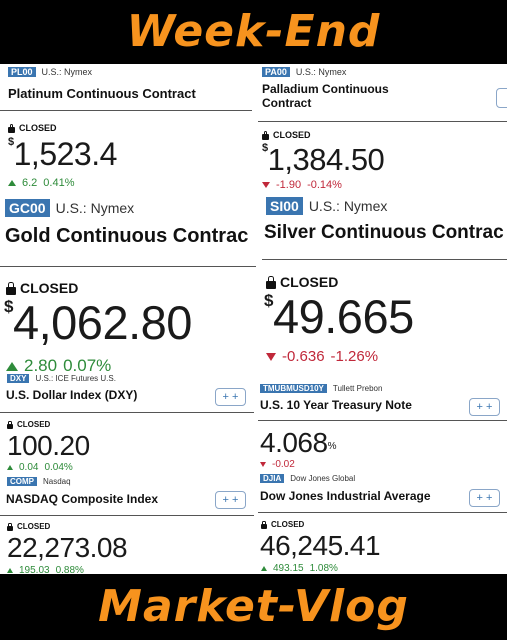 Image resolution: width=507 pixels, height=640 pixels. What do you see at coordinates (284, 206) in the screenshot?
I see `ticker-badge: SI00` at bounding box center [284, 206].